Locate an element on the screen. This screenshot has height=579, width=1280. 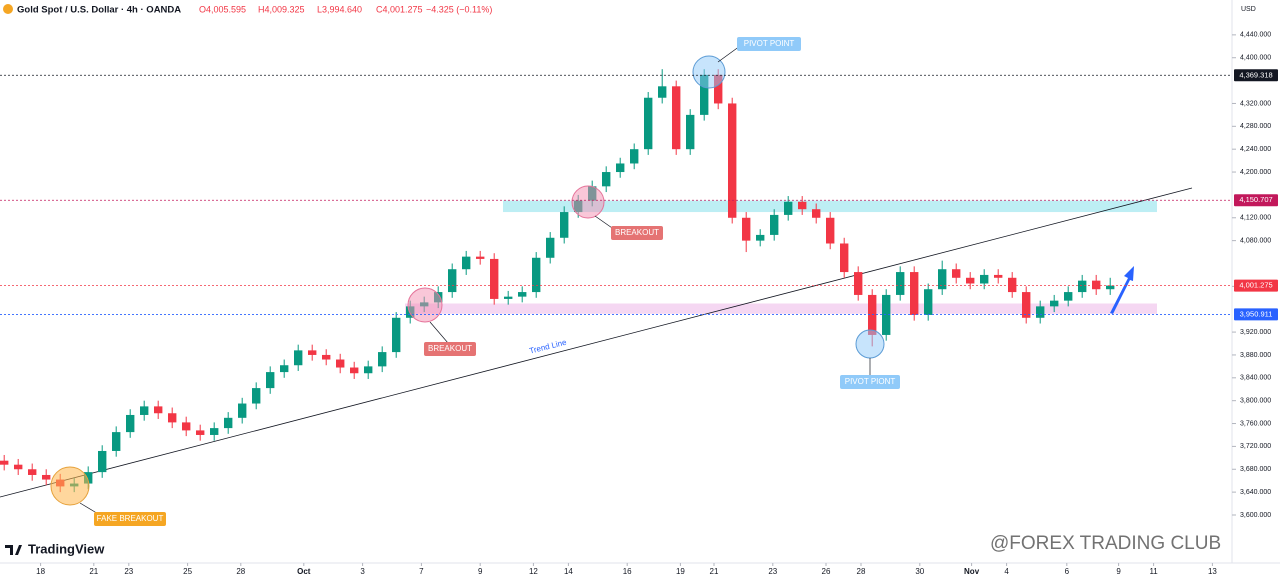
price-label: 3,950.911 is located at coordinates (1256, 313).